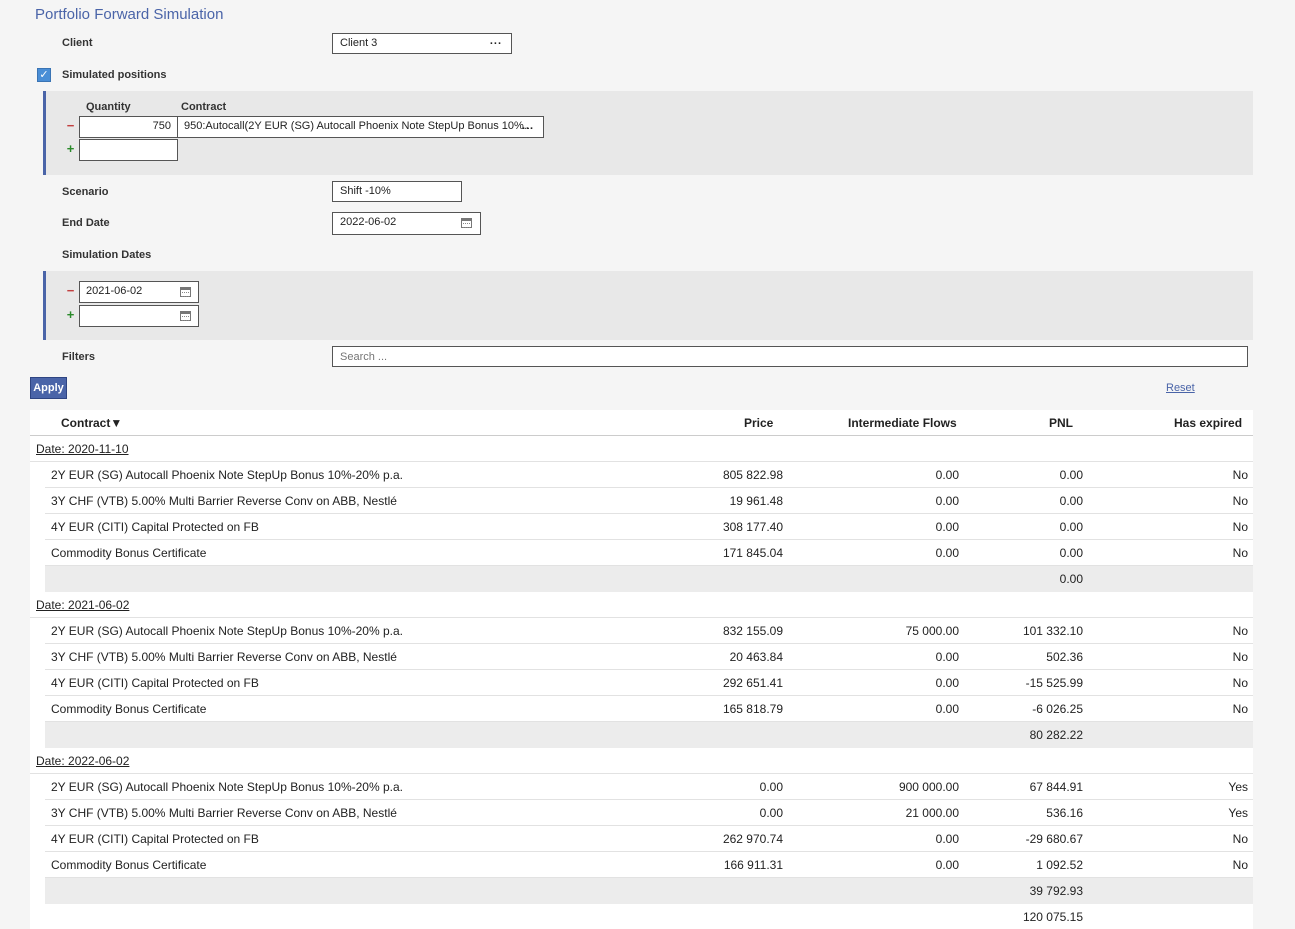 This screenshot has height=929, width=1295. I want to click on new-simulation-date-field, so click(139, 316).